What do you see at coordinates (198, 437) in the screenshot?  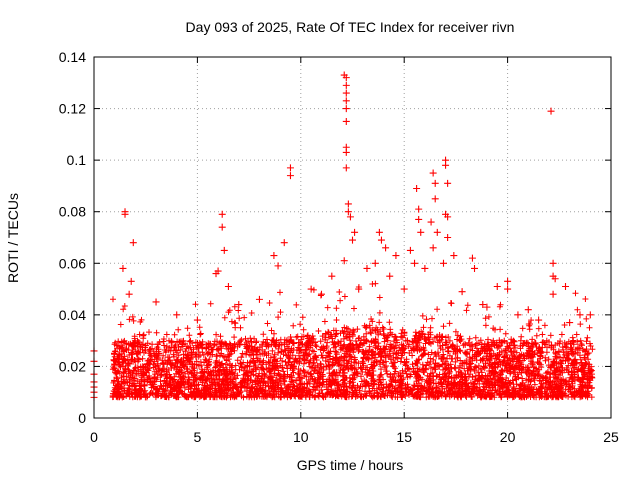 I see `x-tick-label: 5` at bounding box center [198, 437].